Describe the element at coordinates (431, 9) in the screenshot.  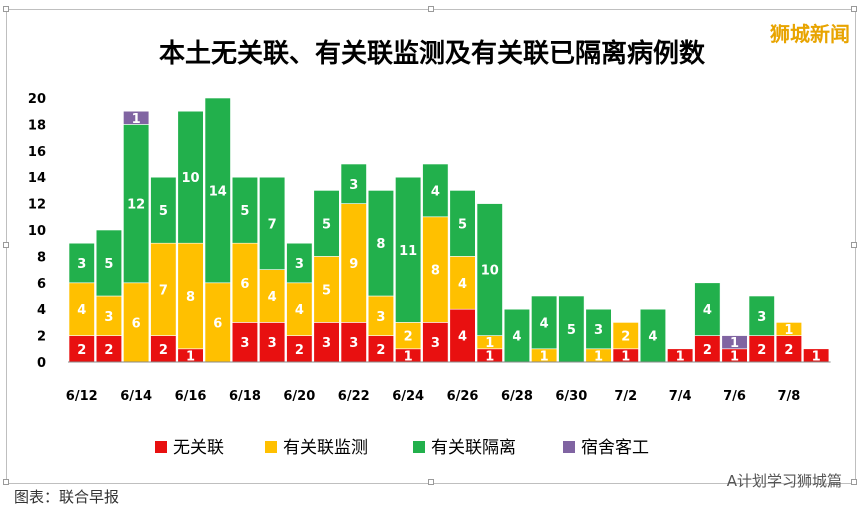
I see `resize-handle-top` at that location.